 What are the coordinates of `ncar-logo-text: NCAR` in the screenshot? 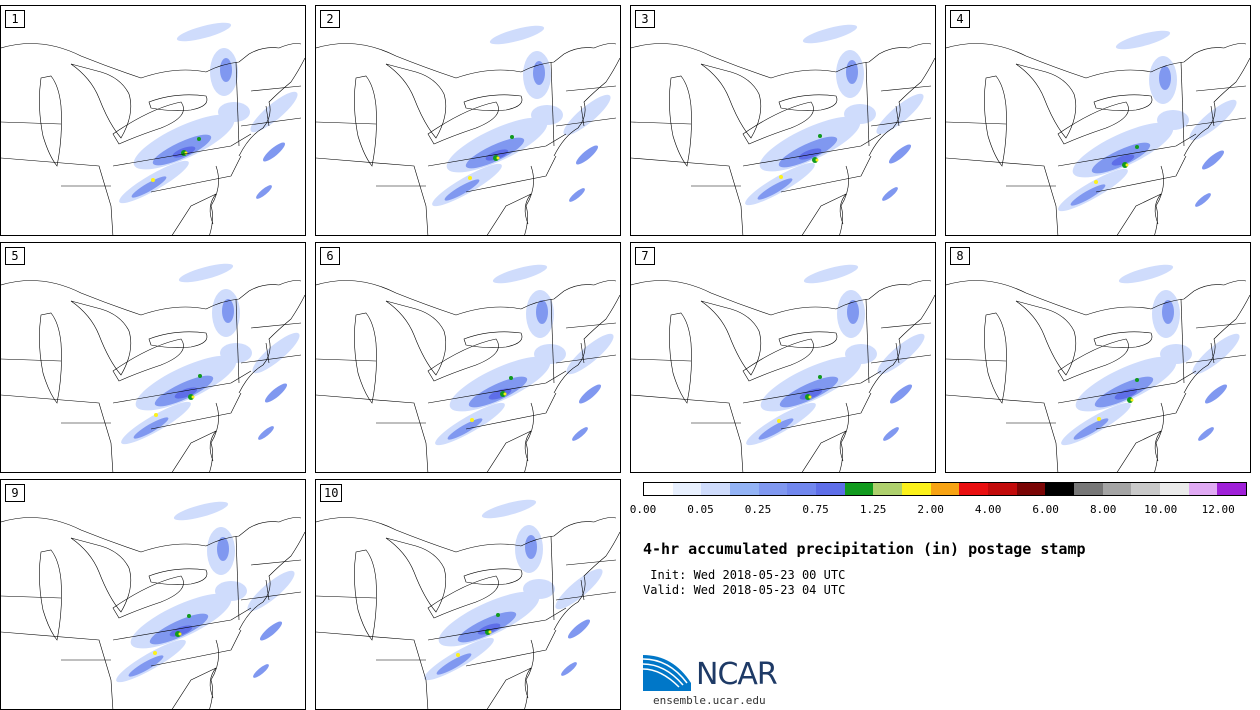 It's located at (737, 674).